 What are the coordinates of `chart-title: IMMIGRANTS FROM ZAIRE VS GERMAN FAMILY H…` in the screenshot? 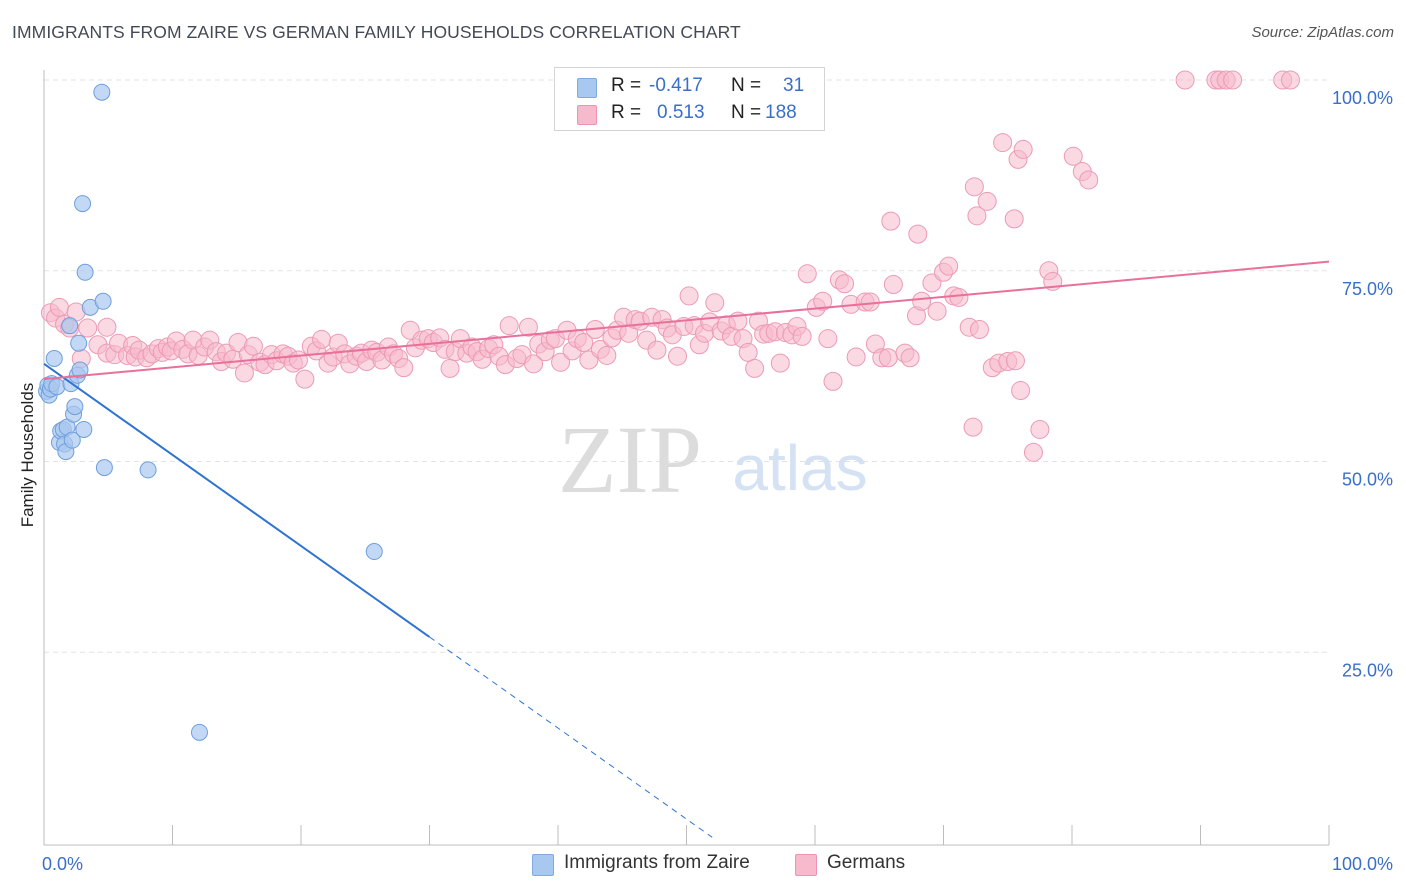 It's located at (376, 32).